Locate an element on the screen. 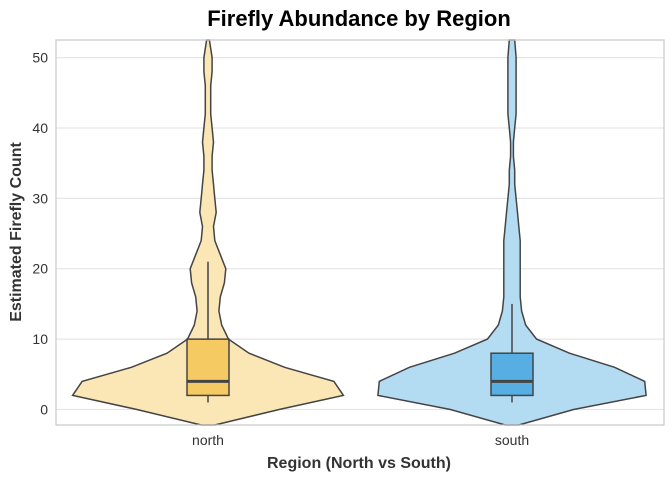 The width and height of the screenshot is (672, 480). y-tick-label: 20 is located at coordinates (40, 269).